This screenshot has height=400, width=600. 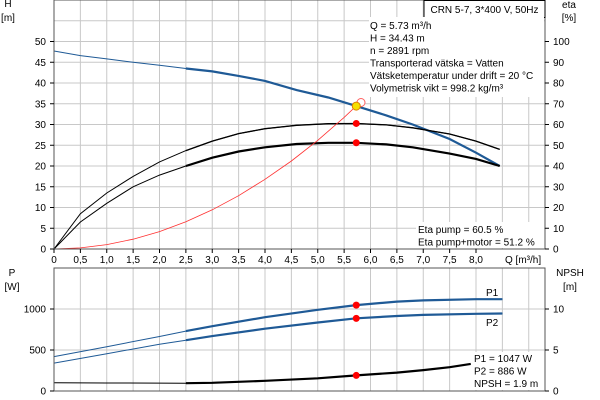 What do you see at coordinates (41, 104) in the screenshot?
I see `y-tick-label: 35` at bounding box center [41, 104].